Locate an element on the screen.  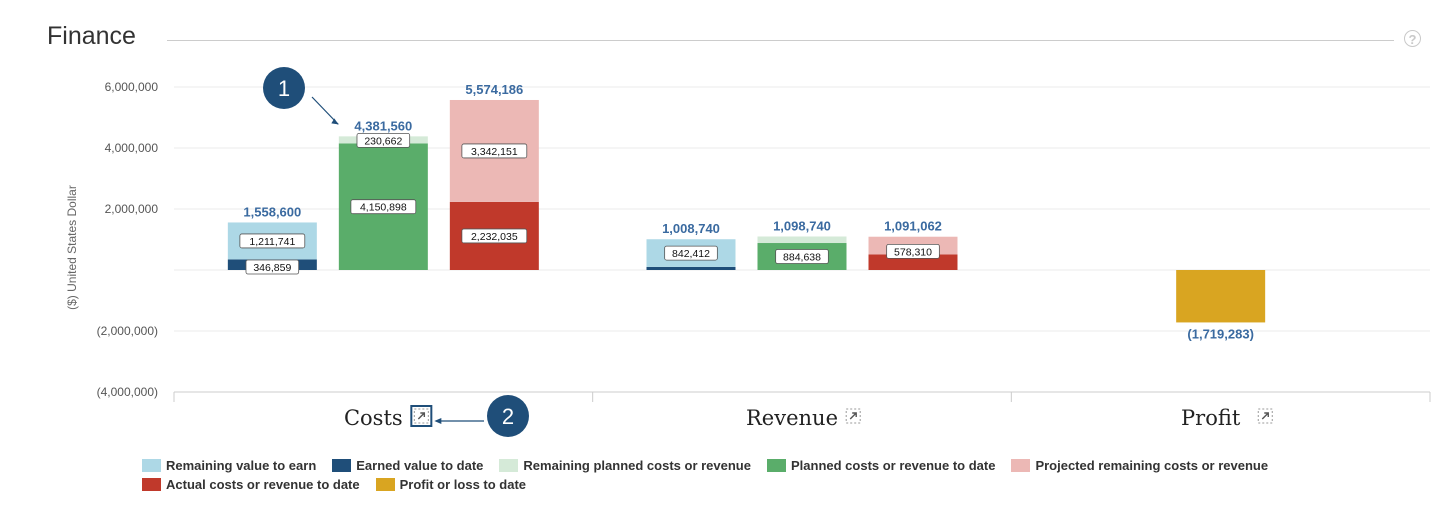
data-label: 2,232,035 is located at coordinates (494, 237).